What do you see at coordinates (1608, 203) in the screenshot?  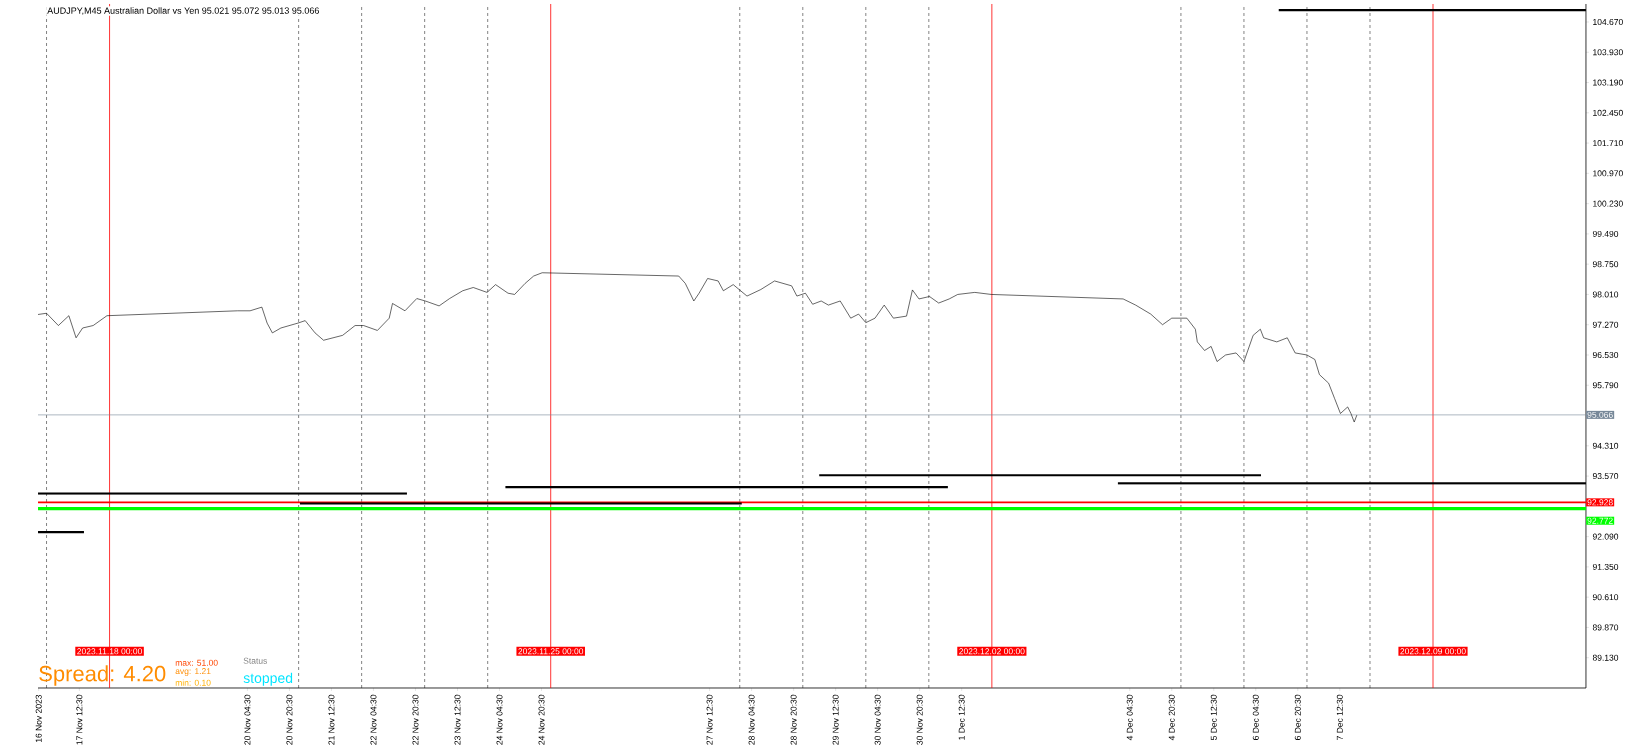 I see `y-tick-label: 100.230` at bounding box center [1608, 203].